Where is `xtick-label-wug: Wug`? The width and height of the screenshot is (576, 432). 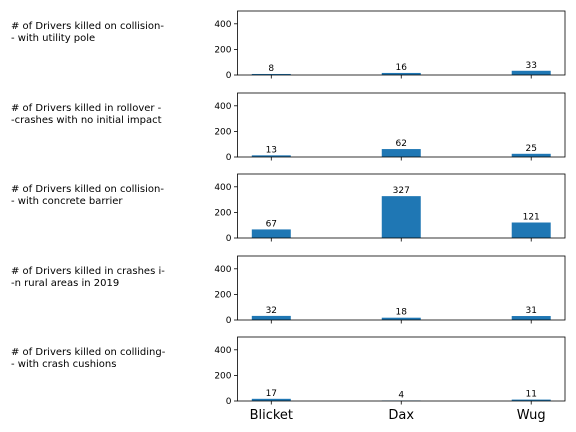
xtick-label-wug: Wug is located at coordinates (531, 415).